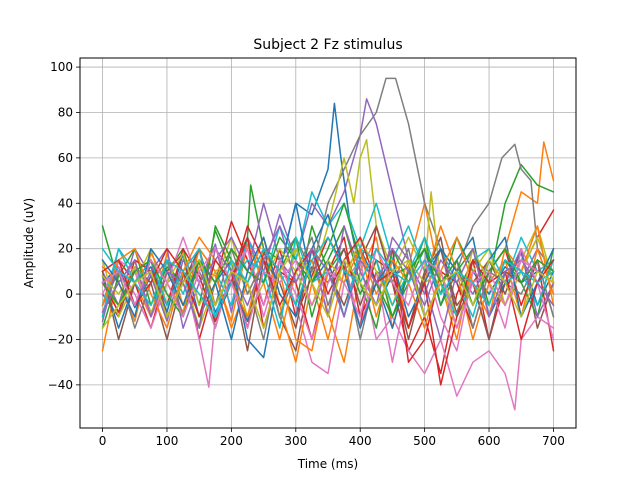 The image size is (640, 480). What do you see at coordinates (424, 441) in the screenshot?
I see `x-tick-label: 500` at bounding box center [424, 441].